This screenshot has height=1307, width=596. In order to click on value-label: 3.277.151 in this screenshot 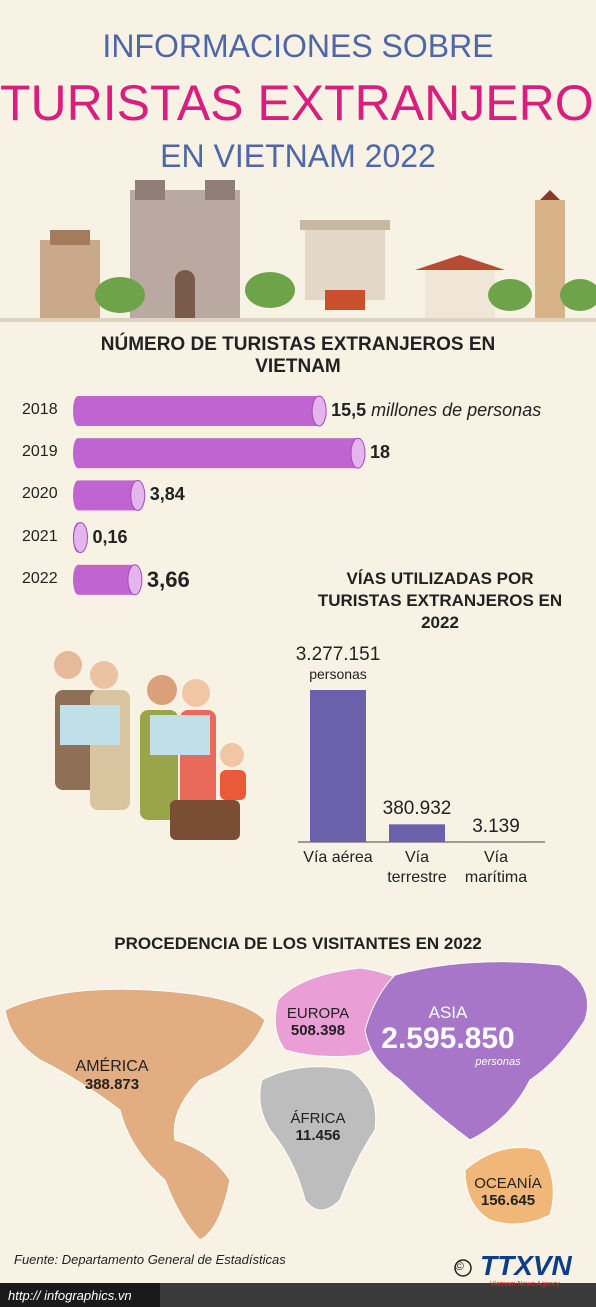, I will do `click(338, 654)`.